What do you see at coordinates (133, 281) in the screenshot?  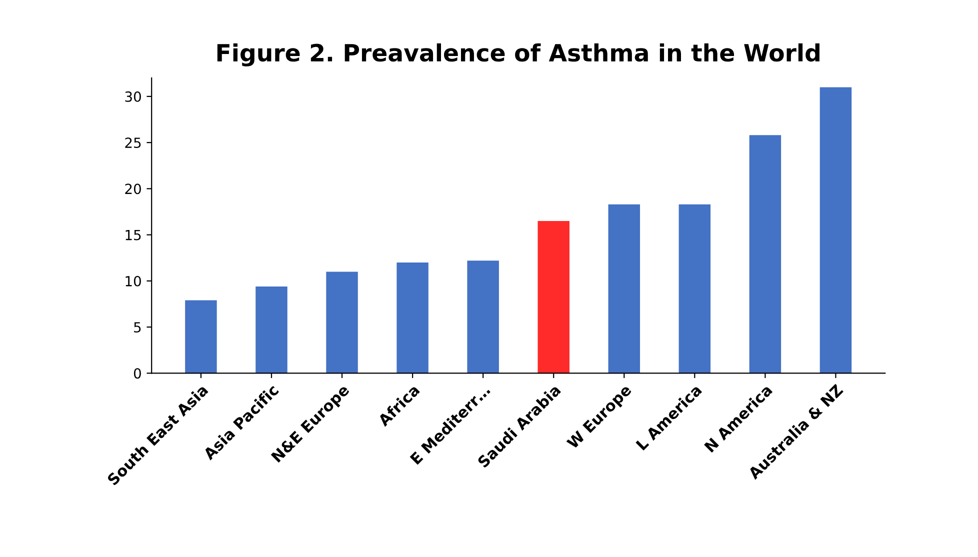 I see `y-tick-label: 10` at bounding box center [133, 281].